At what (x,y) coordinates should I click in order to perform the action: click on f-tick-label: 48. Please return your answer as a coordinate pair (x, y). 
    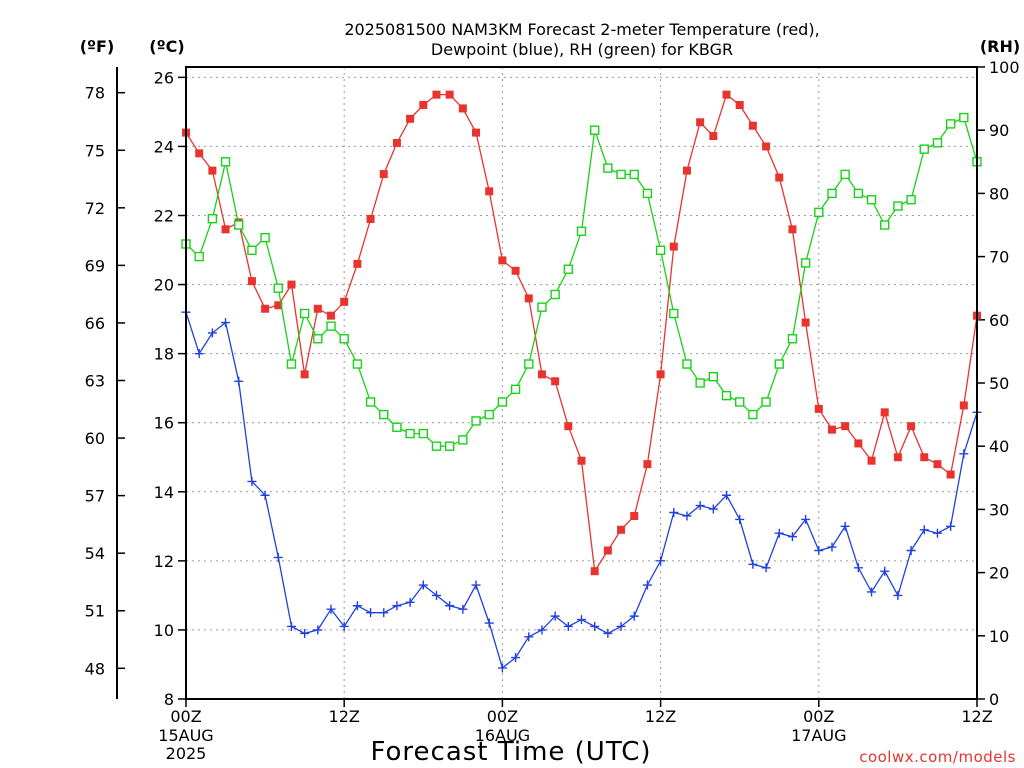
    Looking at the image, I should click on (95, 668).